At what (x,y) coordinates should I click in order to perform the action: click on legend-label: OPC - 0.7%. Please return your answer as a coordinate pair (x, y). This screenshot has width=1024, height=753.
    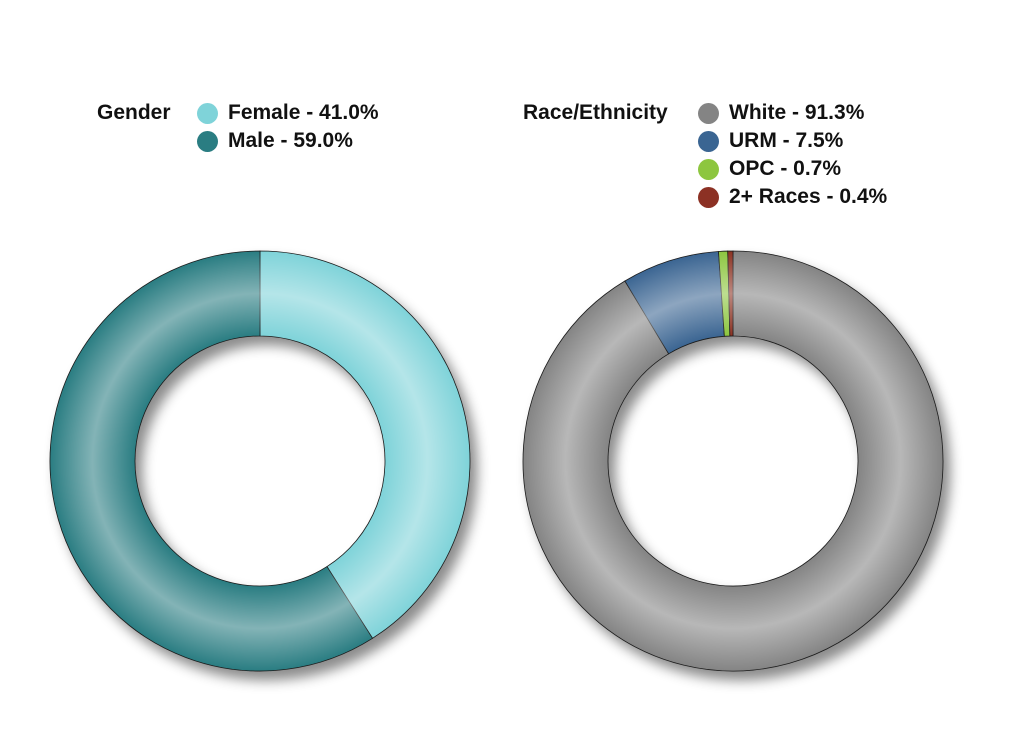
    Looking at the image, I should click on (785, 168).